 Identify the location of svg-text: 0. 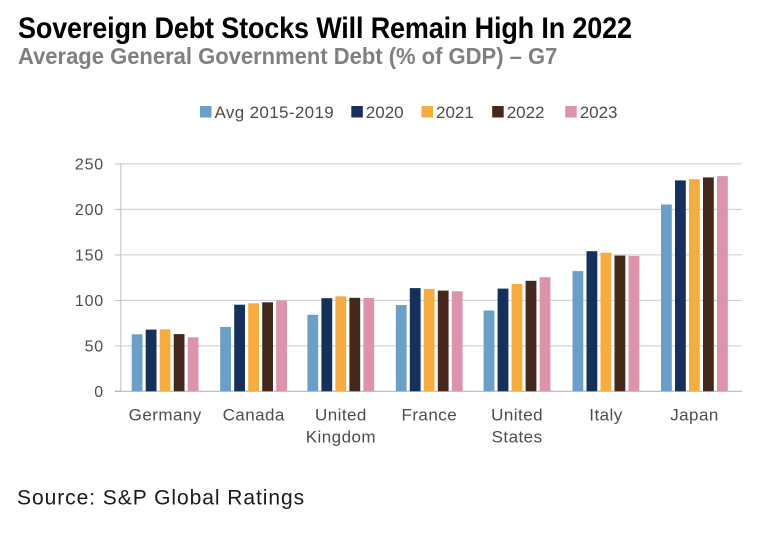
(99, 392).